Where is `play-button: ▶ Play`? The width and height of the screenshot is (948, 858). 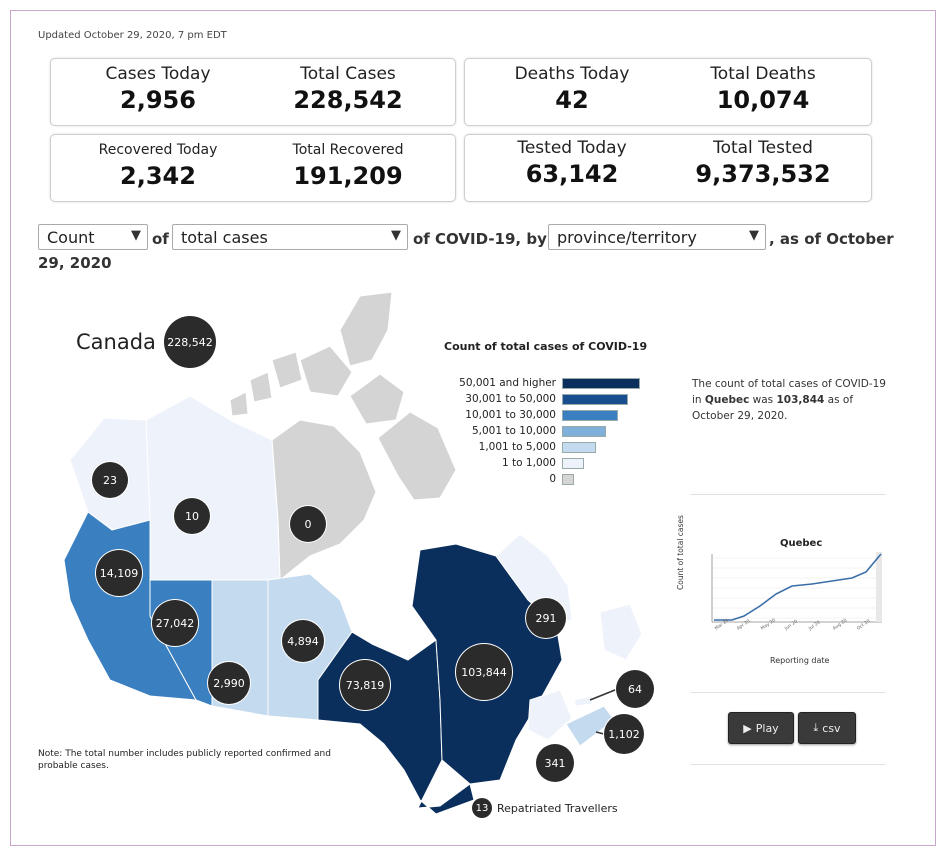 play-button: ▶ Play is located at coordinates (761, 728).